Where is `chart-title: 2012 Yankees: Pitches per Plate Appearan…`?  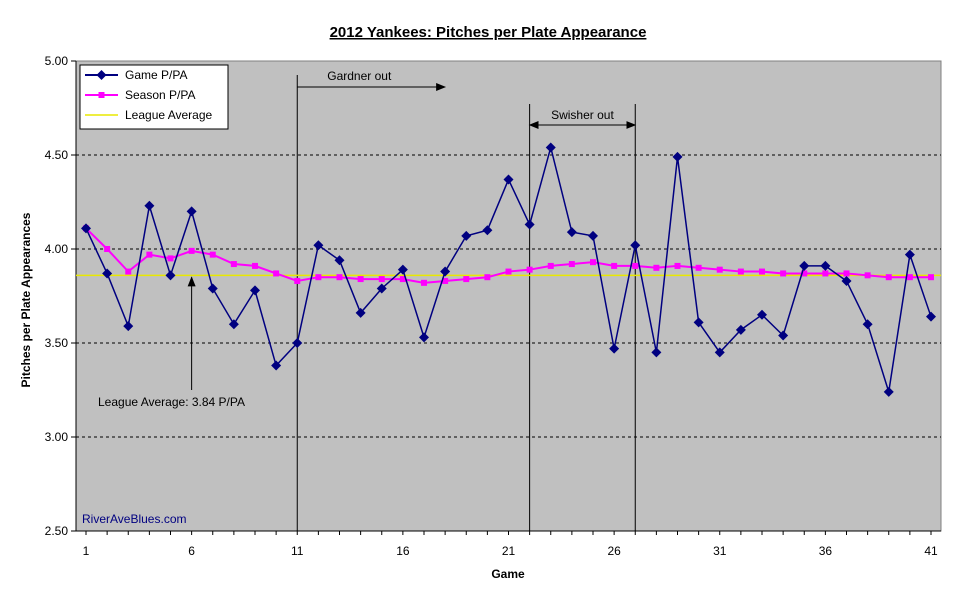
chart-title: 2012 Yankees: Pitches per Plate Appearan… is located at coordinates (488, 32).